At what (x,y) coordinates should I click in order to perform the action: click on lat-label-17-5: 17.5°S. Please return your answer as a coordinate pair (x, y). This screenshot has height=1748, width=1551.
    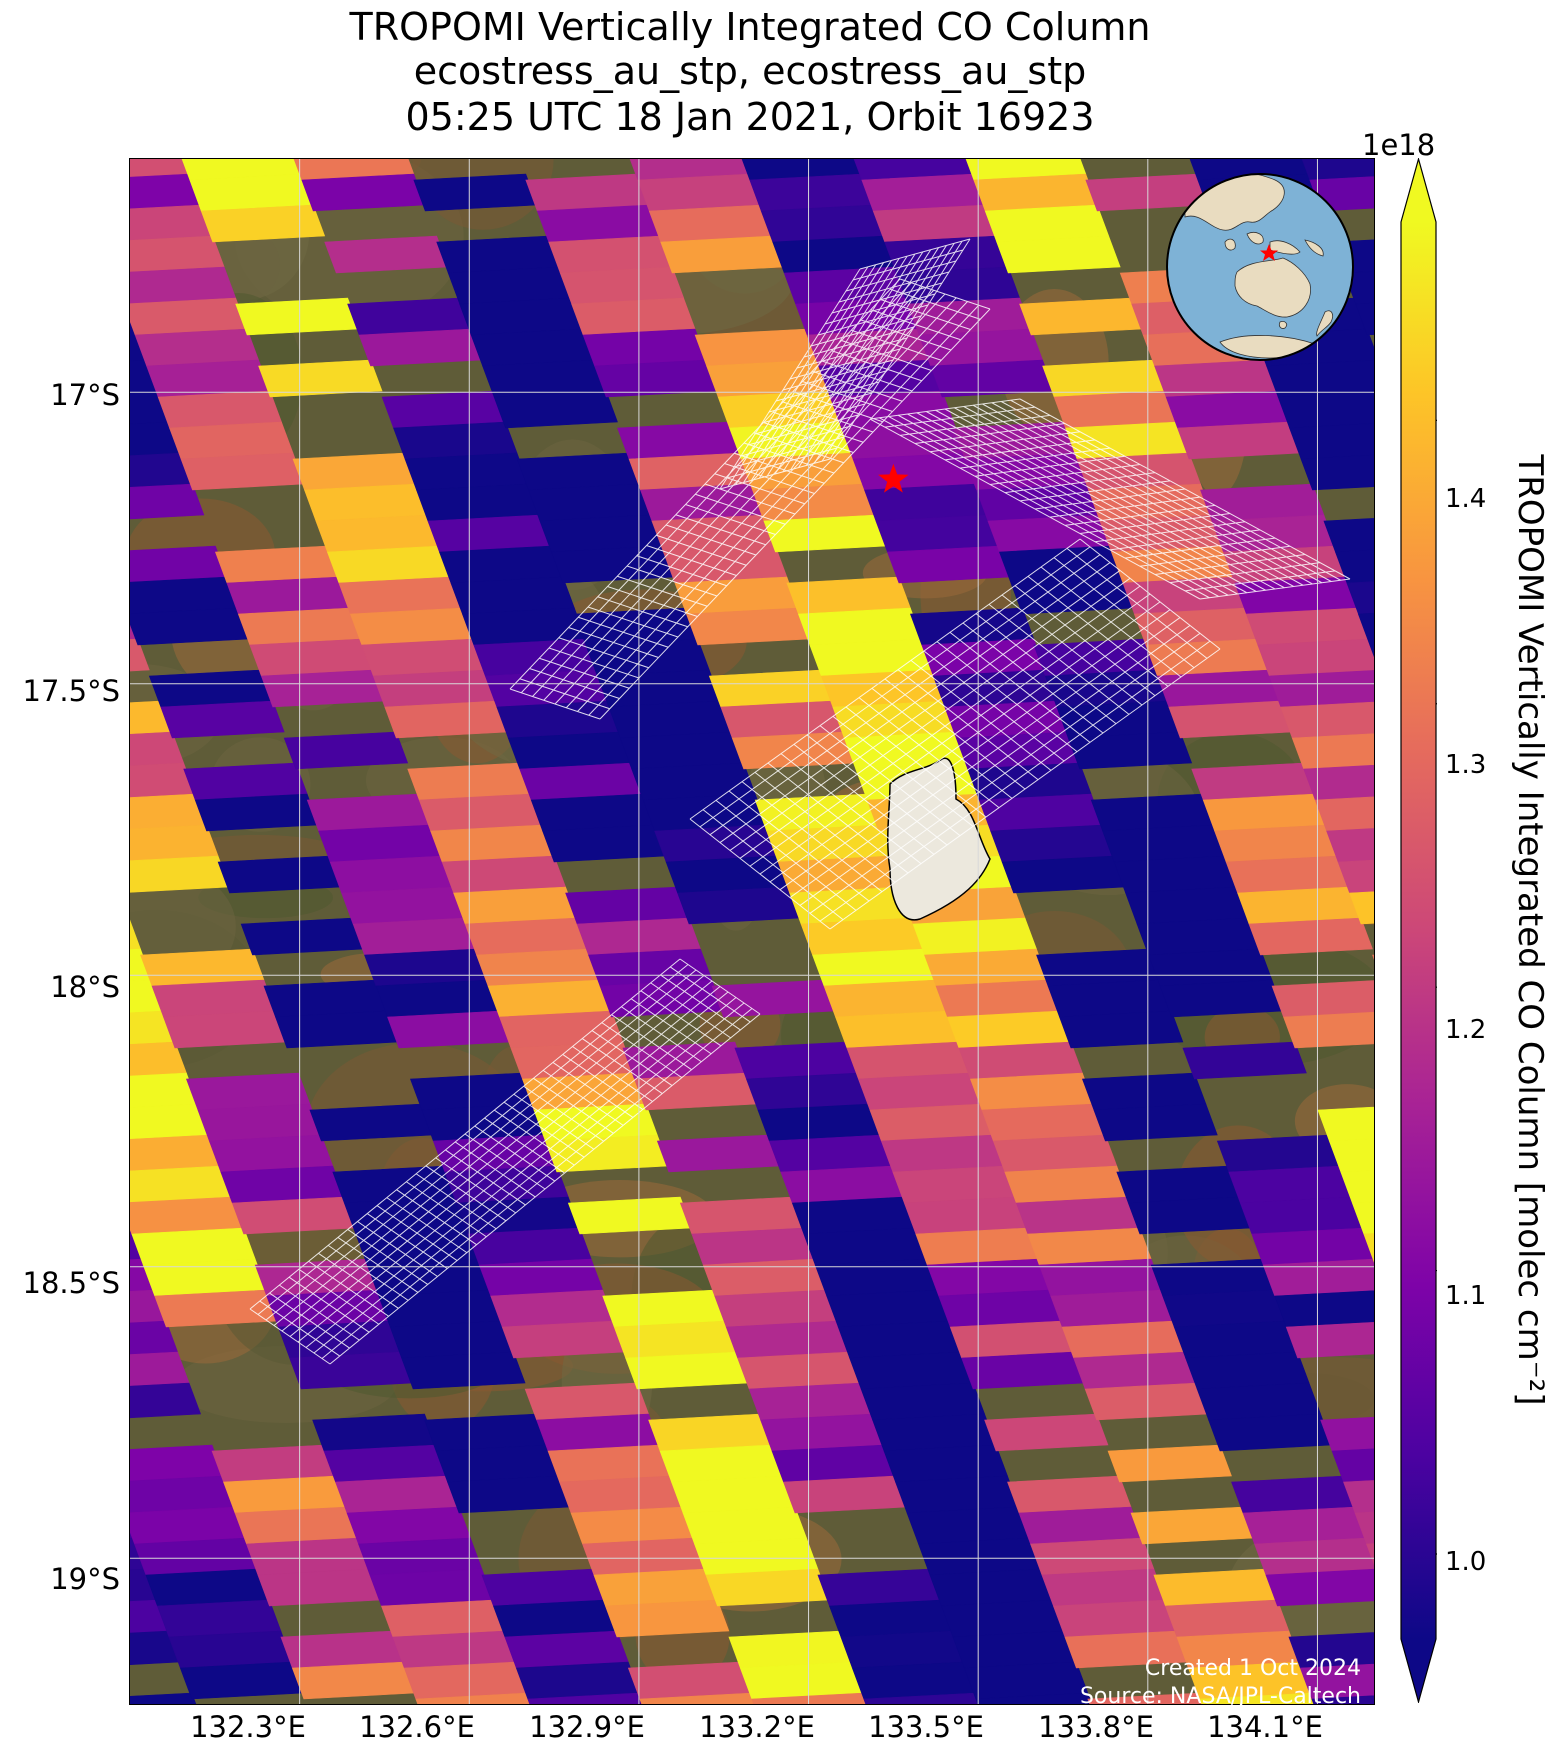
    Looking at the image, I should click on (71, 691).